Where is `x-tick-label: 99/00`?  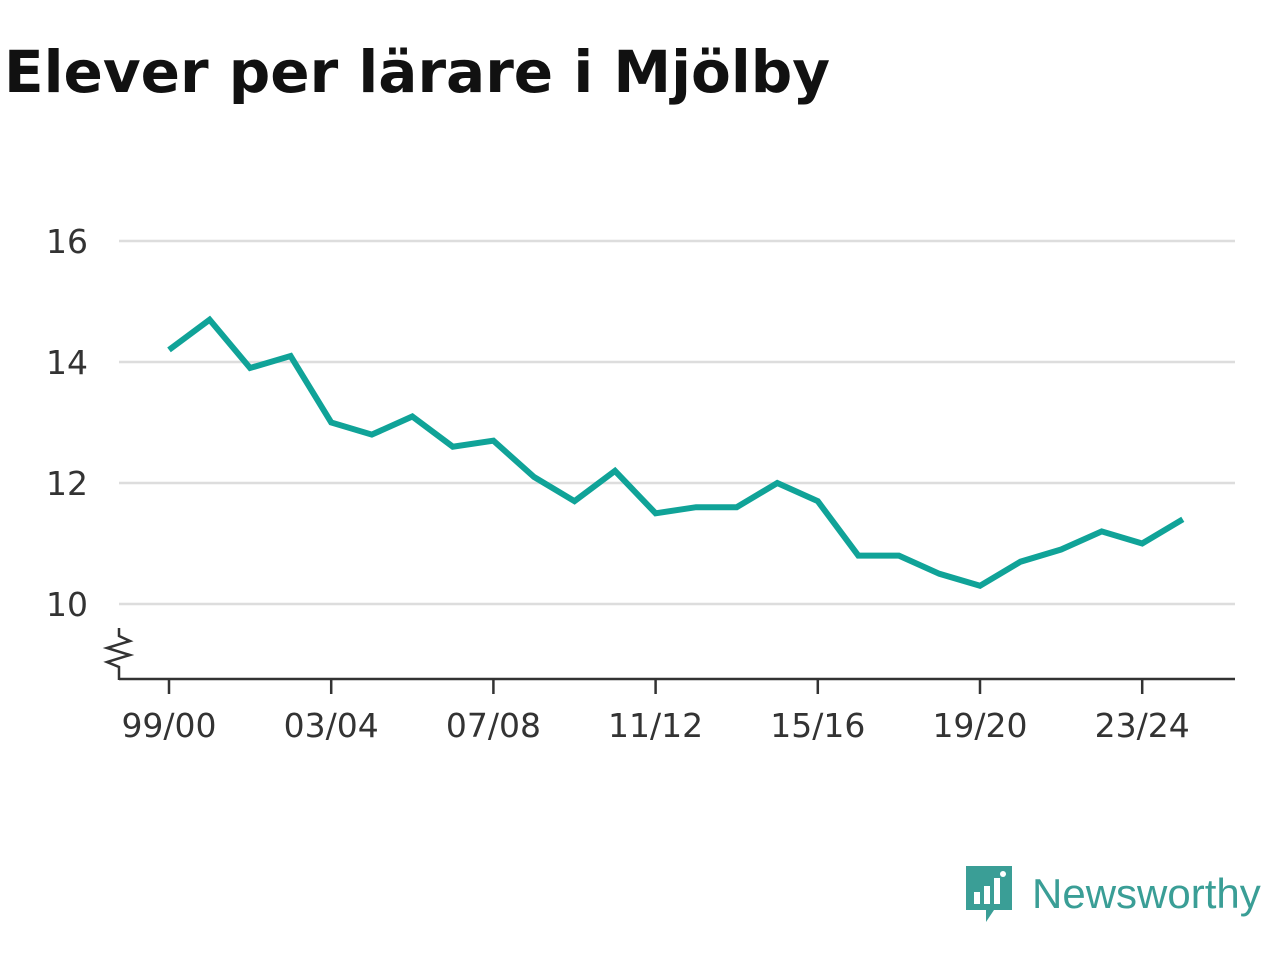 x-tick-label: 99/00 is located at coordinates (168, 725).